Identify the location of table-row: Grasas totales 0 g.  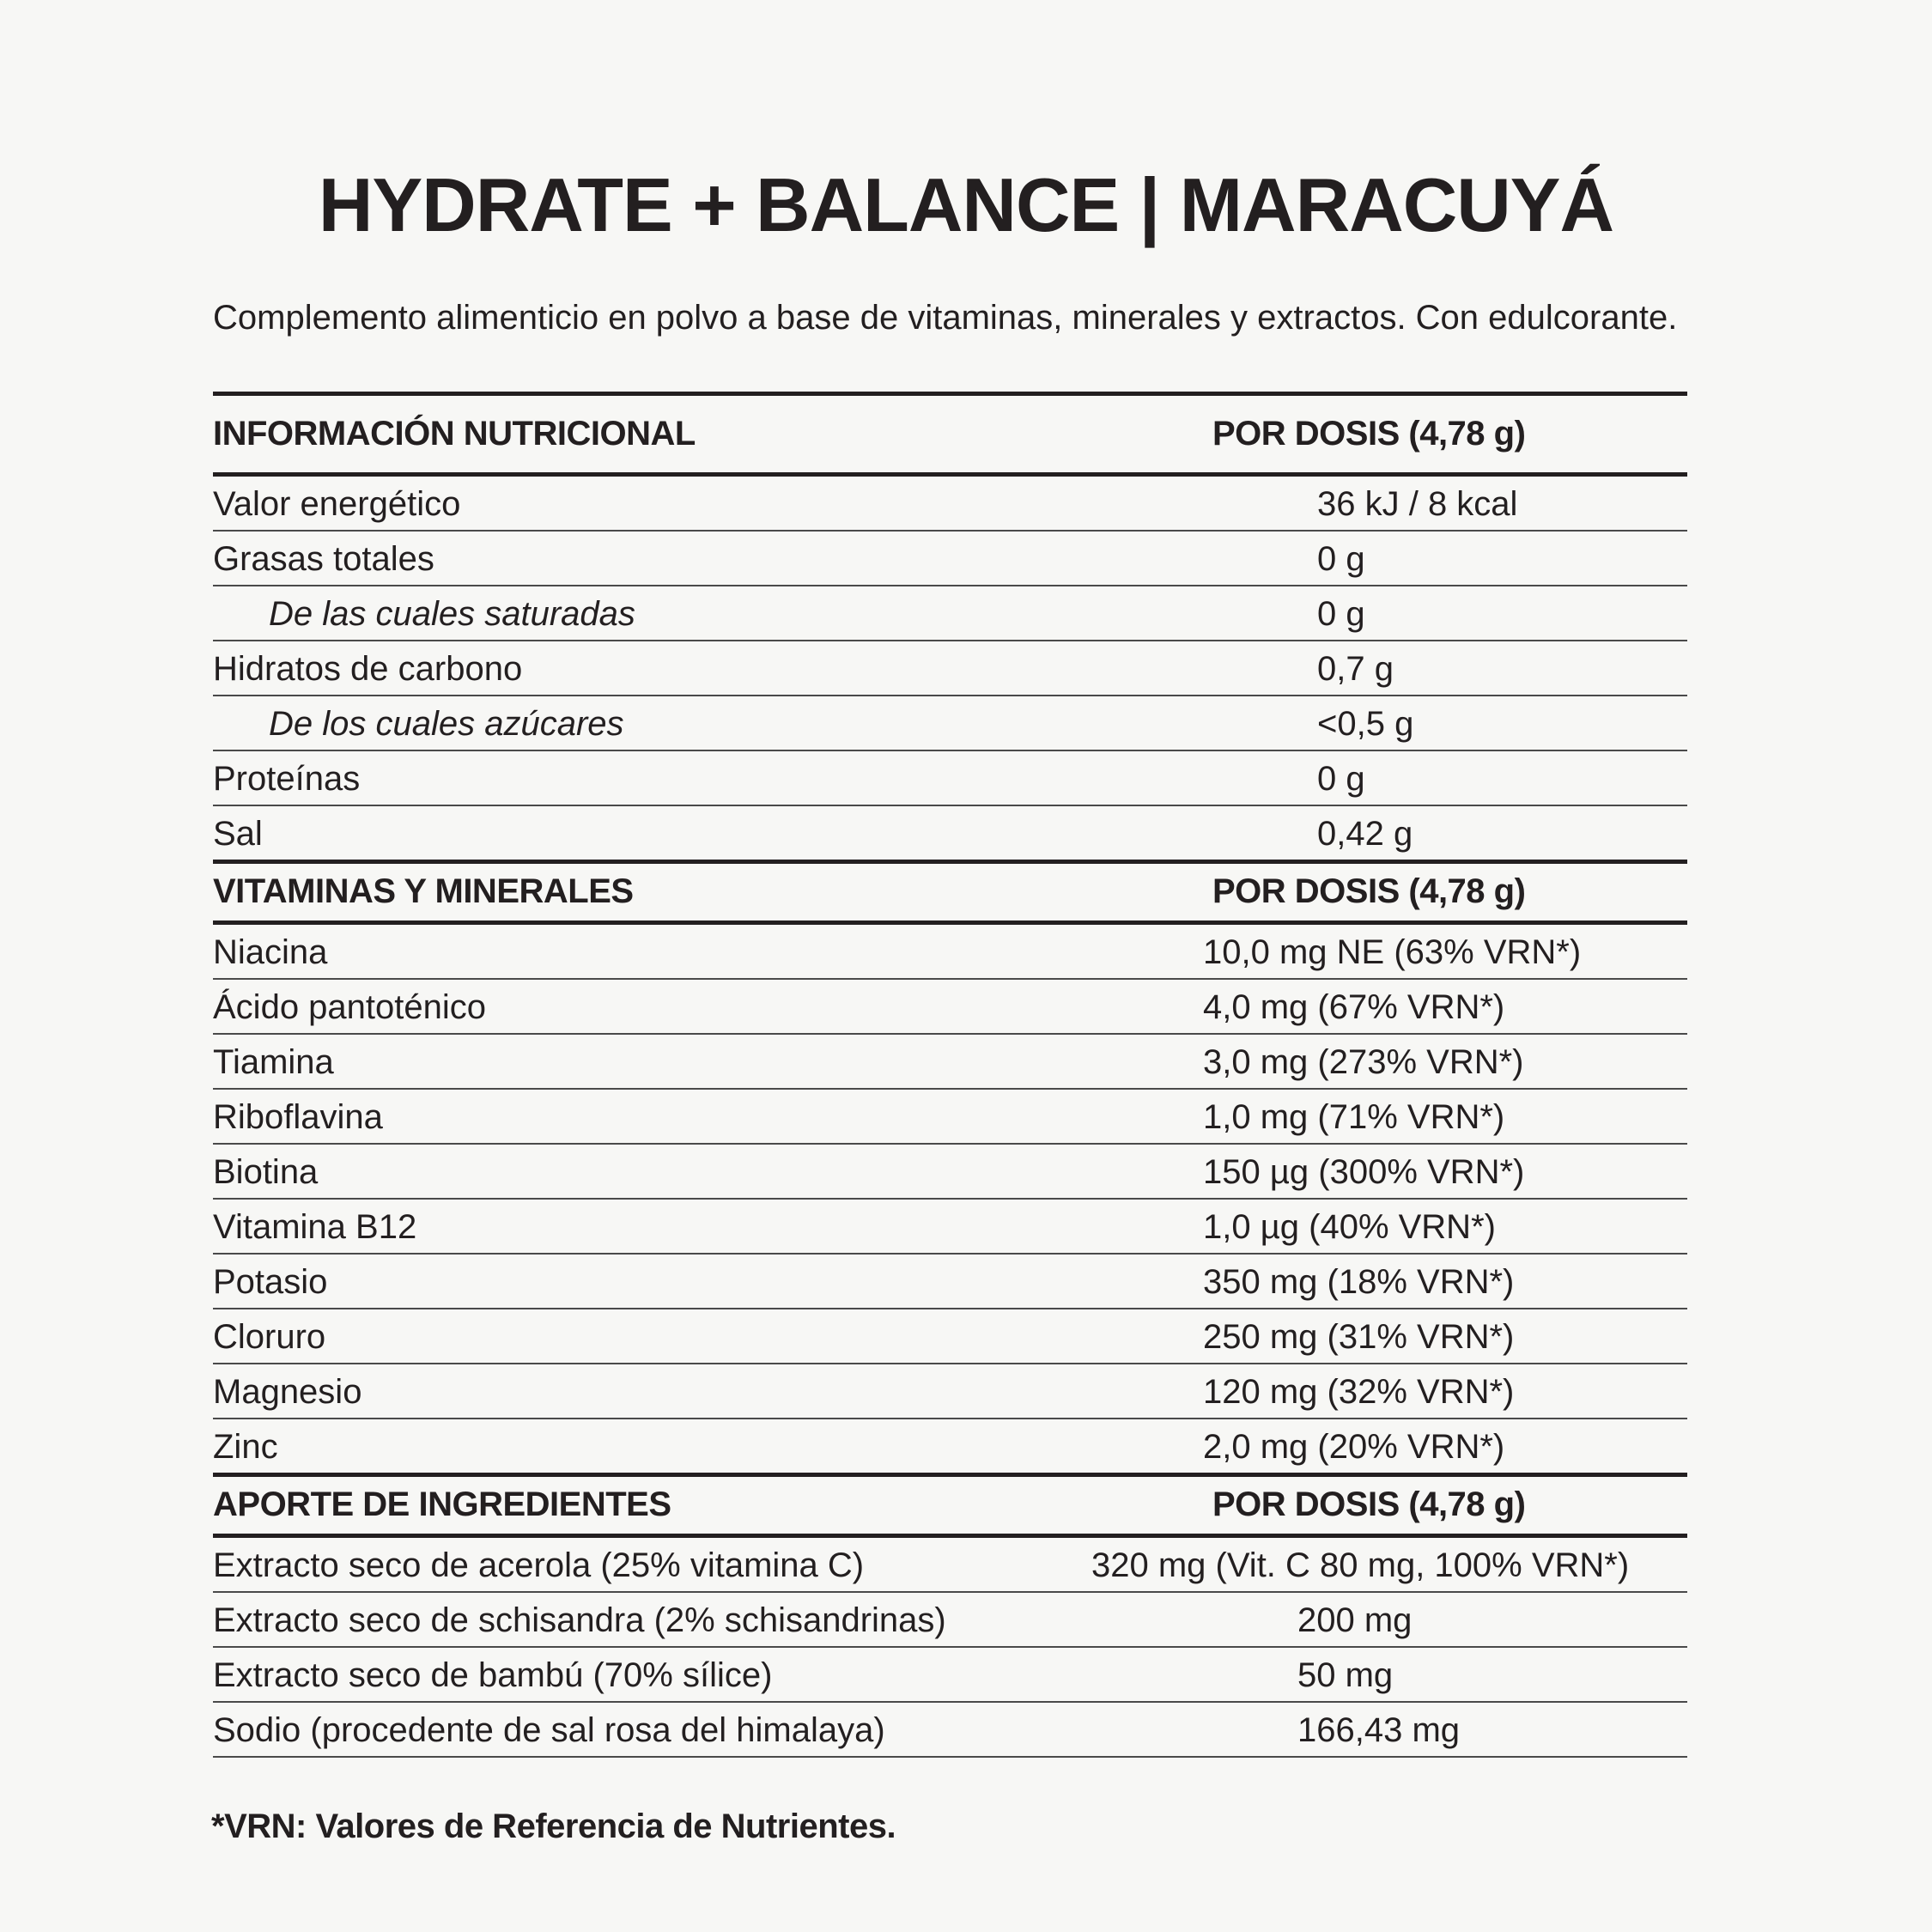
(950, 559).